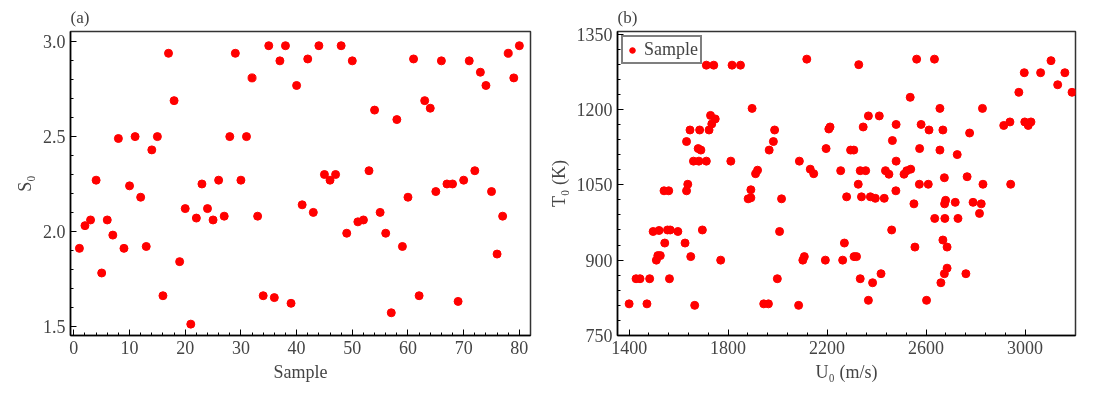 This screenshot has height=399, width=1102. I want to click on x-tick-label: 70, so click(463, 347).